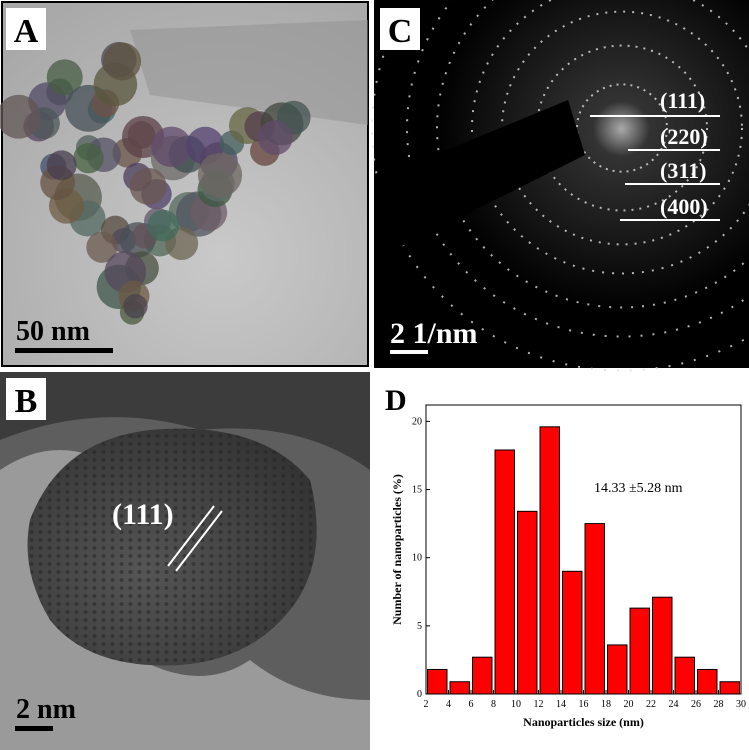 This screenshot has height=750, width=749. What do you see at coordinates (651, 704) in the screenshot?
I see `x-tick-label: 22` at bounding box center [651, 704].